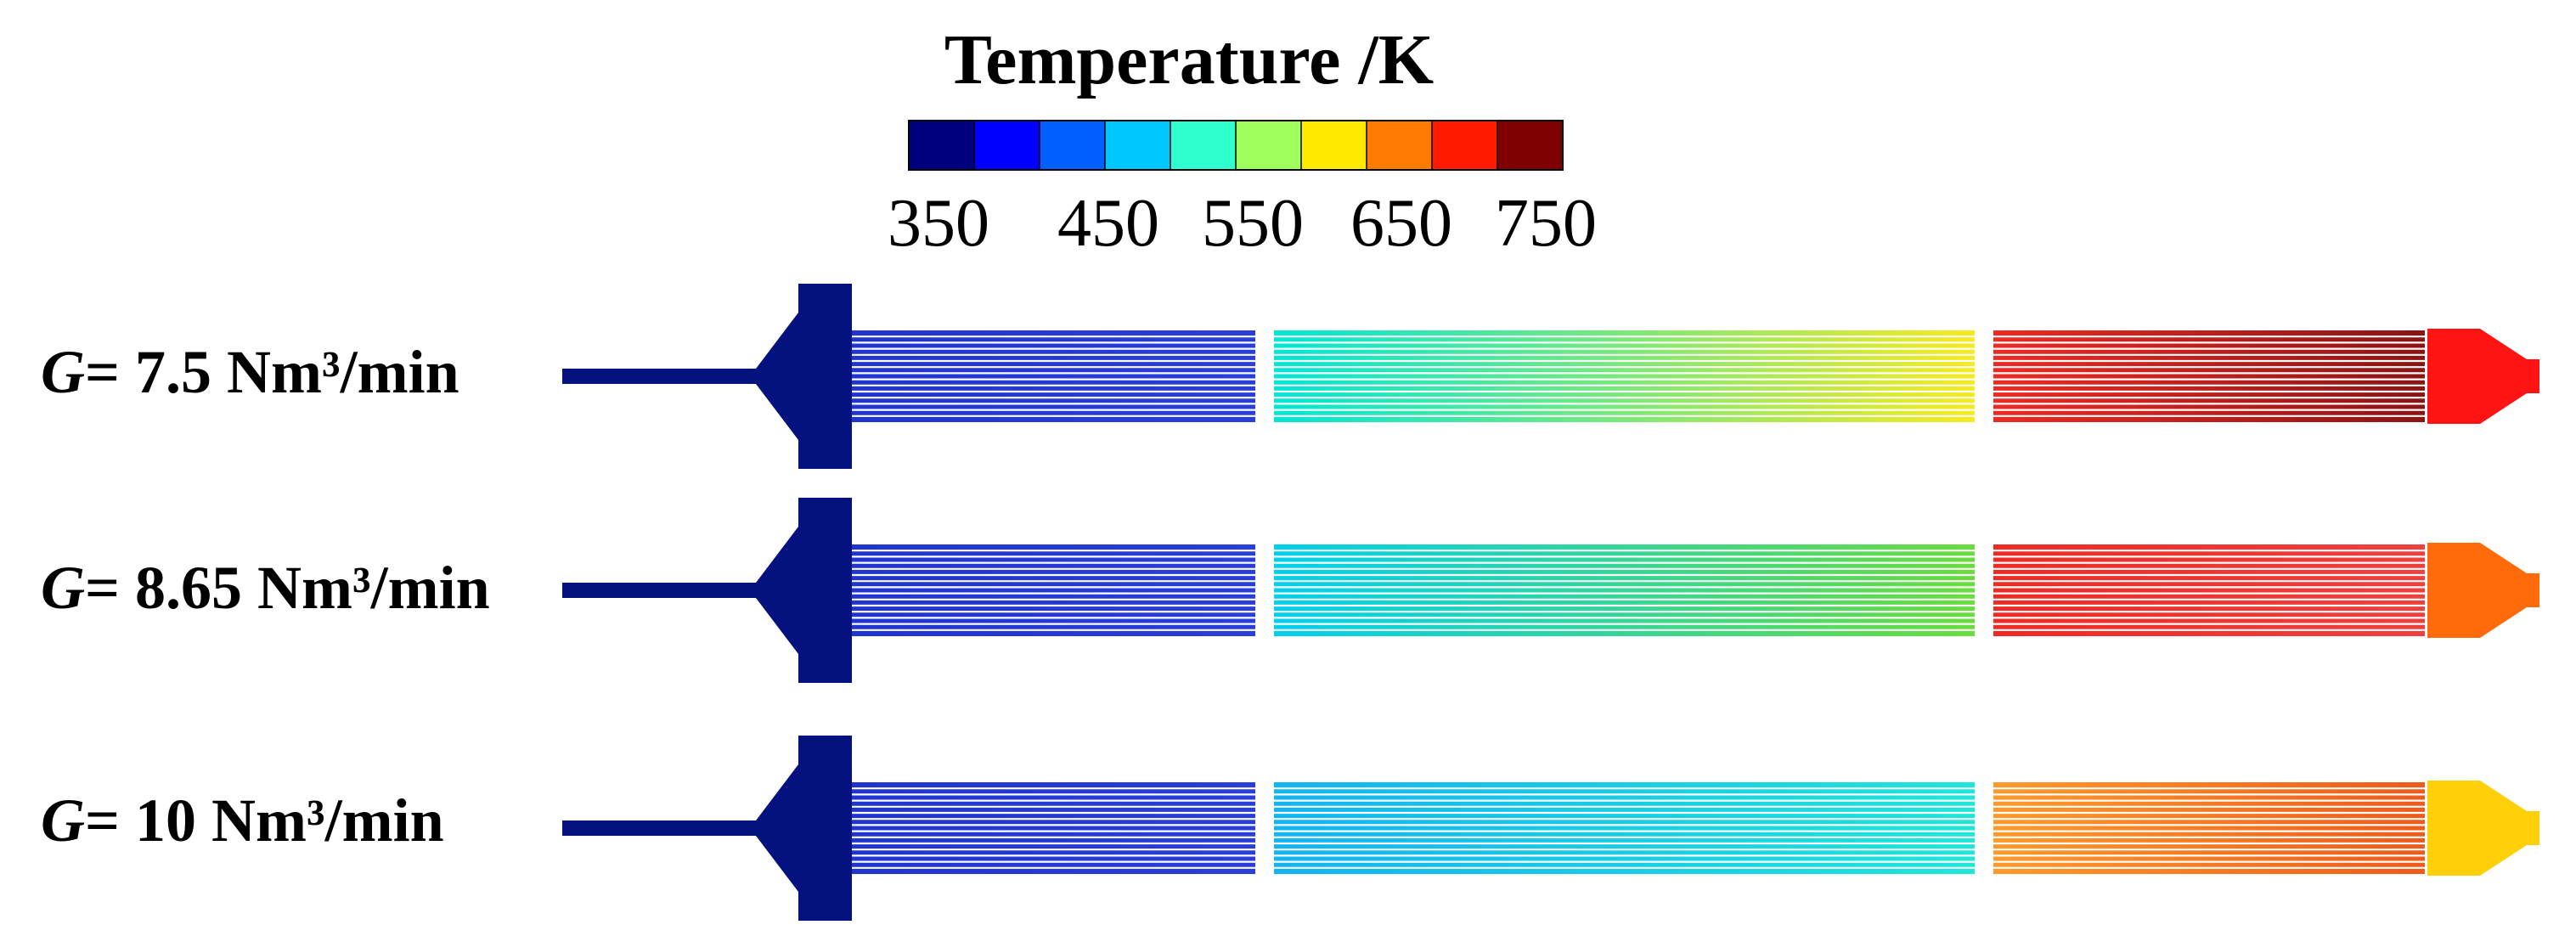 This screenshot has width=2576, height=936. Describe the element at coordinates (938, 223) in the screenshot. I see `colorbar-tick-label: 350` at that location.